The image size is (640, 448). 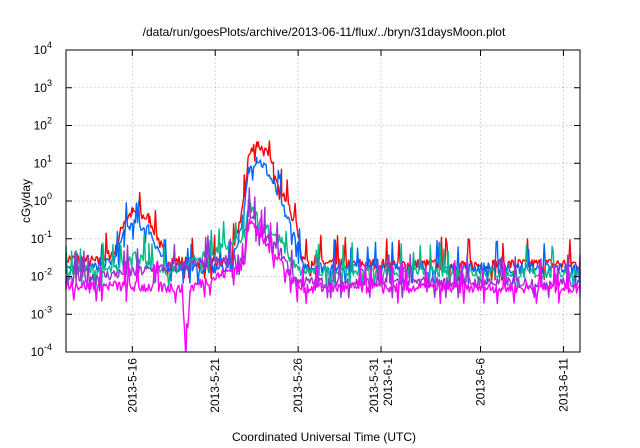 I want to click on y-tick-label: 10⁴, so click(x=43, y=48).